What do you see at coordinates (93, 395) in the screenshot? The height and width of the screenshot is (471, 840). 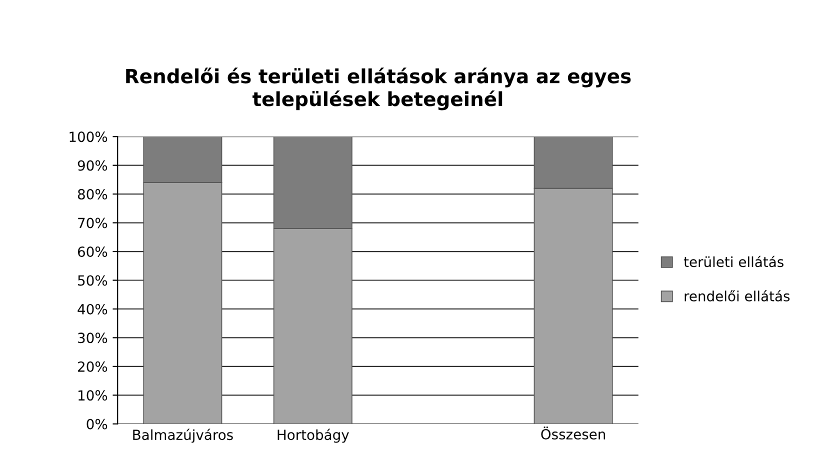 I see `y-tick-label: 10%` at bounding box center [93, 395].